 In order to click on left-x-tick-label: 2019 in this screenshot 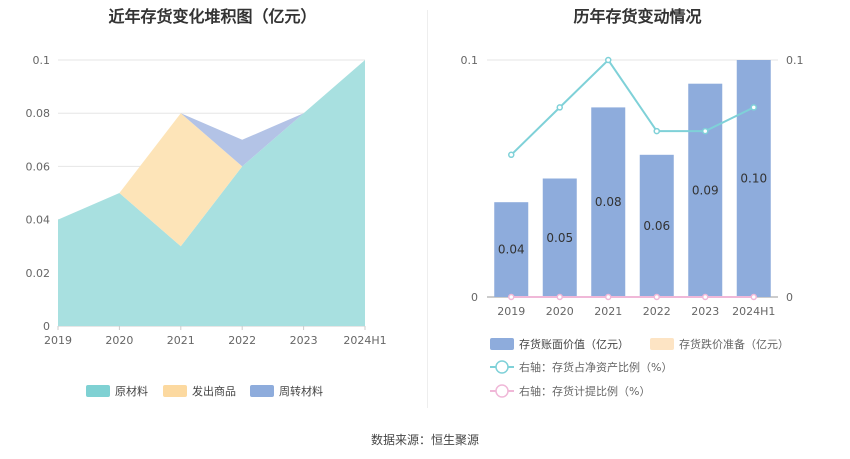, I will do `click(58, 340)`.